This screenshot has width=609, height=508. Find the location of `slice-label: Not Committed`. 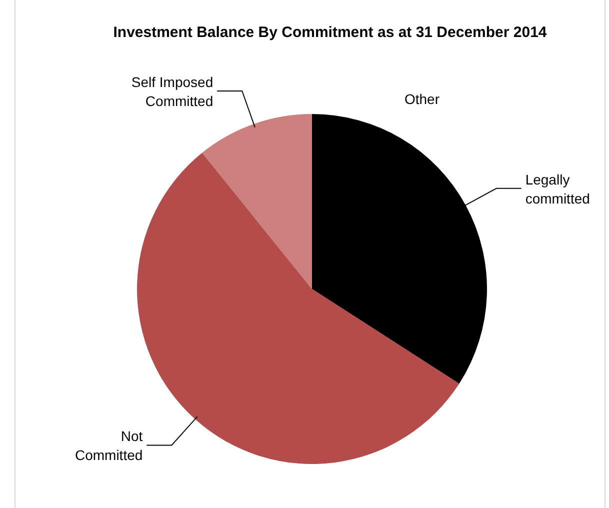

slice-label: Not Committed is located at coordinates (108, 446).